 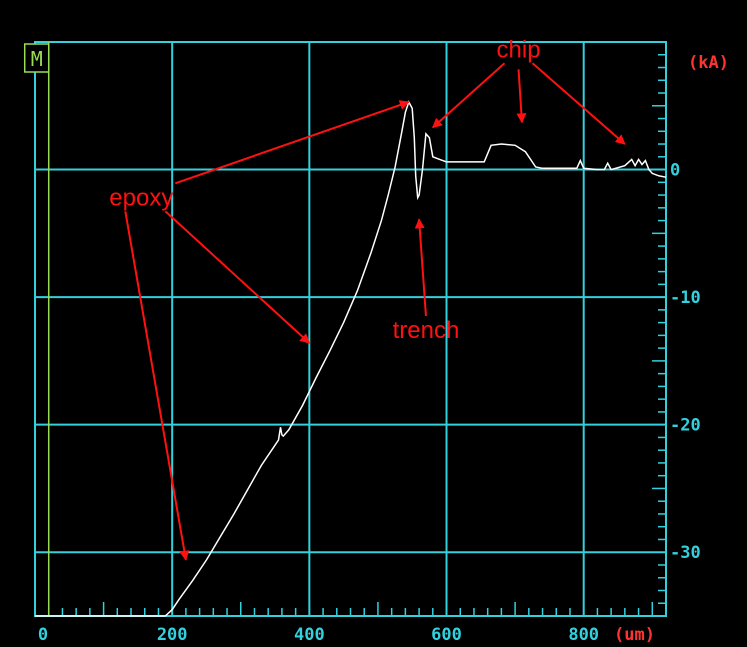 What do you see at coordinates (141, 197) in the screenshot?
I see `annotation-epoxy: epoxy` at bounding box center [141, 197].